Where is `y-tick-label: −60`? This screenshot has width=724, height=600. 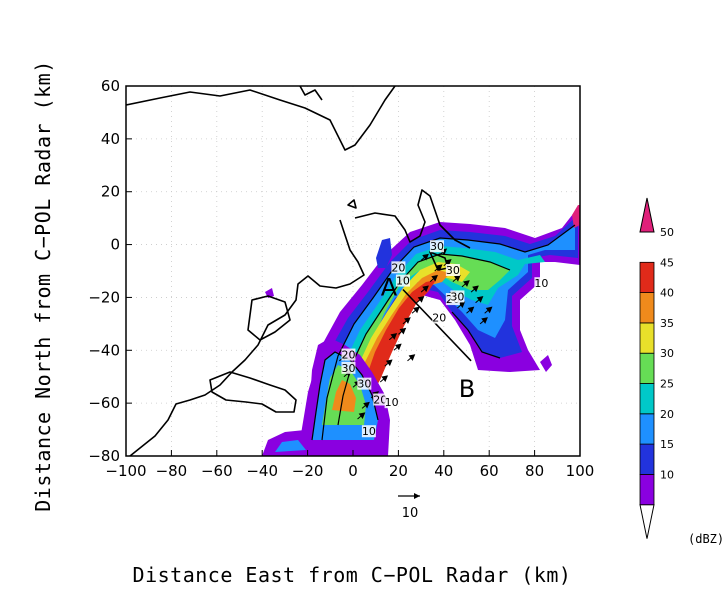
y-tick-label: −60 is located at coordinates (104, 403).